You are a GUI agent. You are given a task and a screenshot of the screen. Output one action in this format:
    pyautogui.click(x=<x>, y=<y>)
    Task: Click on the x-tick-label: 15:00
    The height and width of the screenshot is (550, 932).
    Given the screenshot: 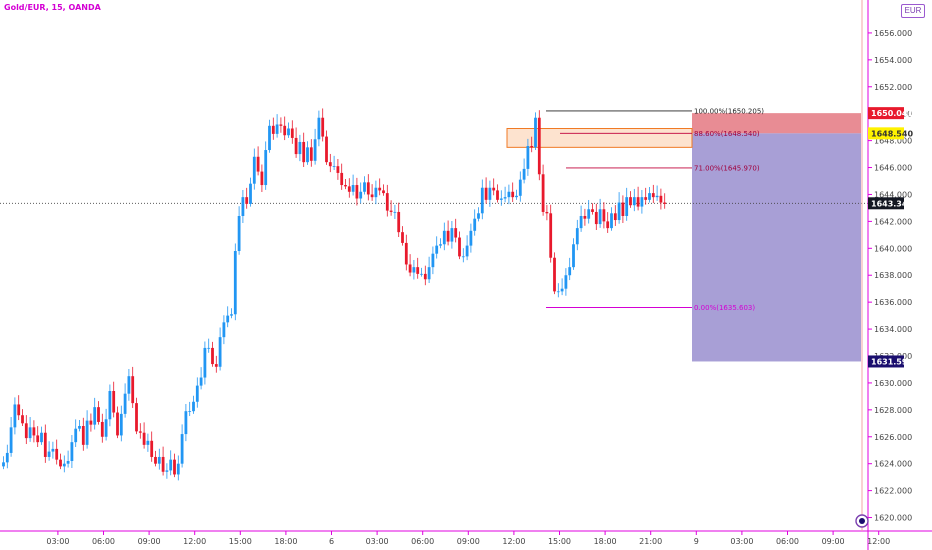 What is the action you would take?
    pyautogui.click(x=240, y=541)
    